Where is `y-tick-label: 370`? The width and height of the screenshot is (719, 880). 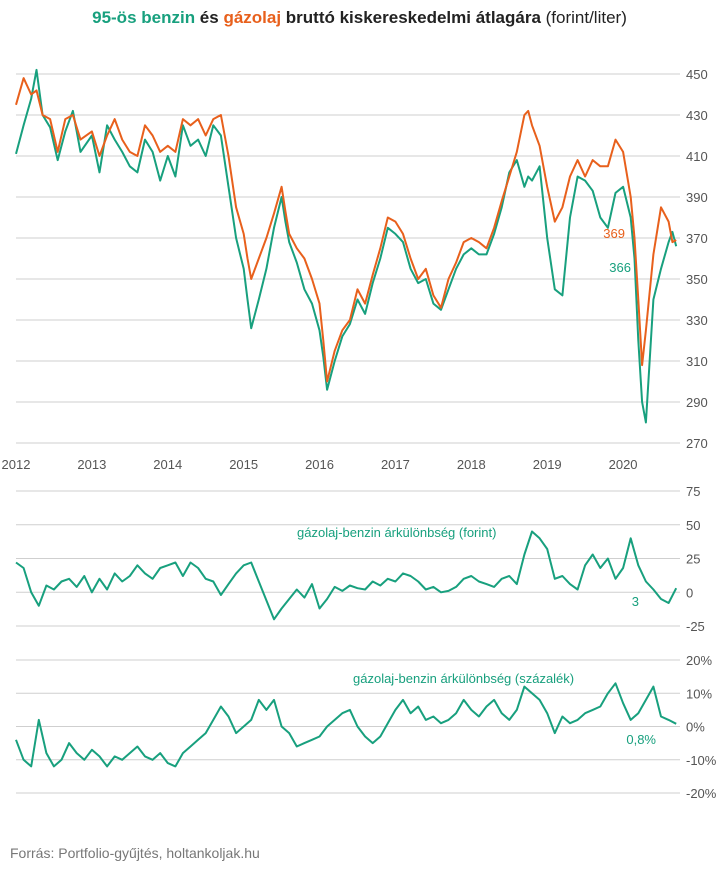 y-tick-label: 370 is located at coordinates (697, 238).